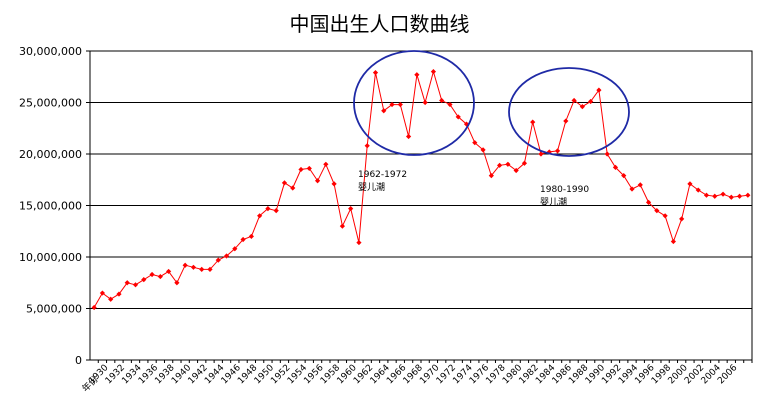  What do you see at coordinates (78, 360) in the screenshot?
I see `y-tick-label: 0` at bounding box center [78, 360].